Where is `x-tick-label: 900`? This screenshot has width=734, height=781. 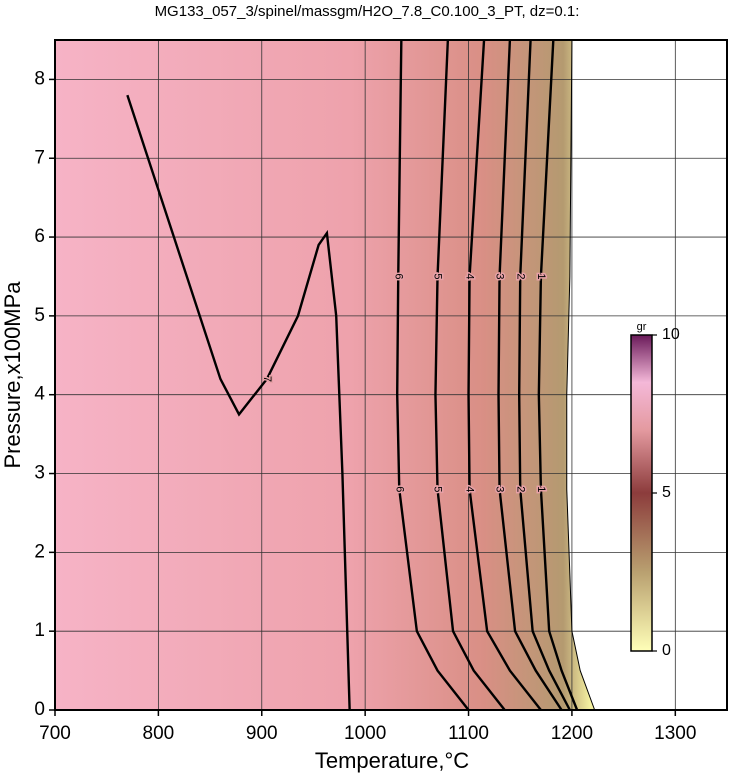
x-tick-label: 900 is located at coordinates (262, 733).